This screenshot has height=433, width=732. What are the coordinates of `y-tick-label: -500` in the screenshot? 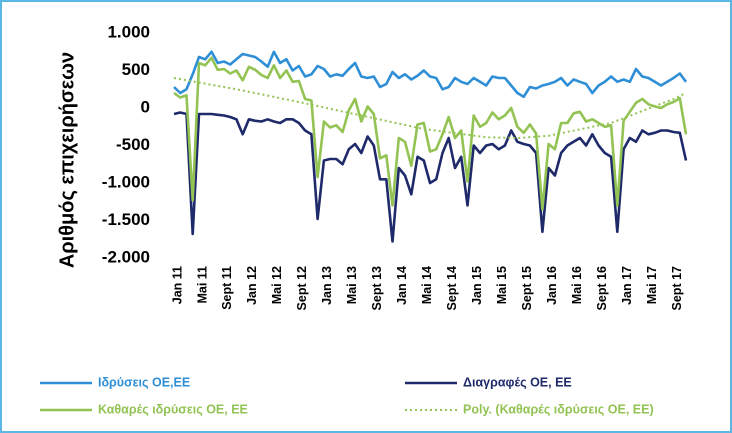 It's located at (133, 144).